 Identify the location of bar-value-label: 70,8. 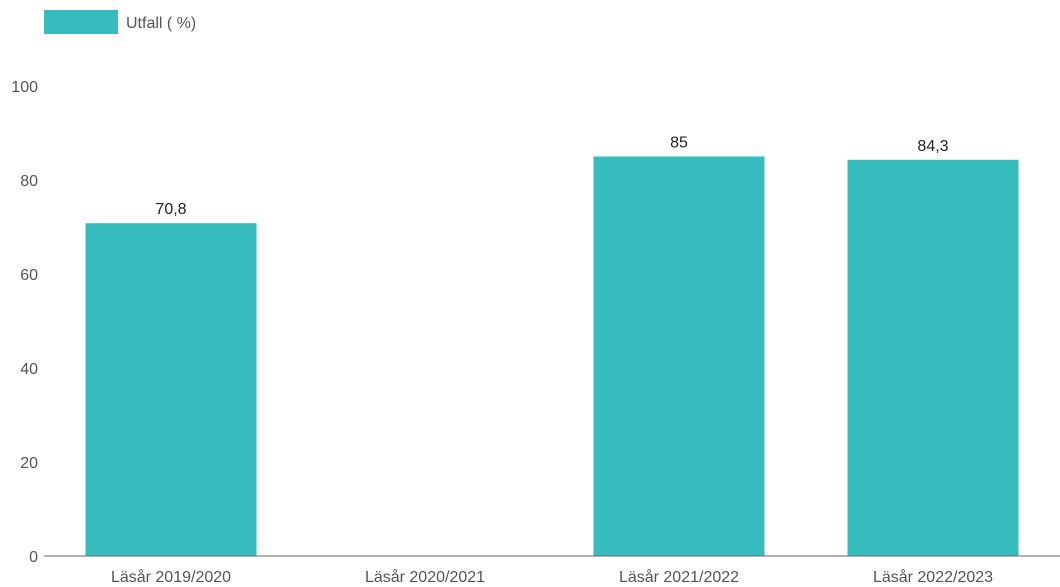
(170, 209).